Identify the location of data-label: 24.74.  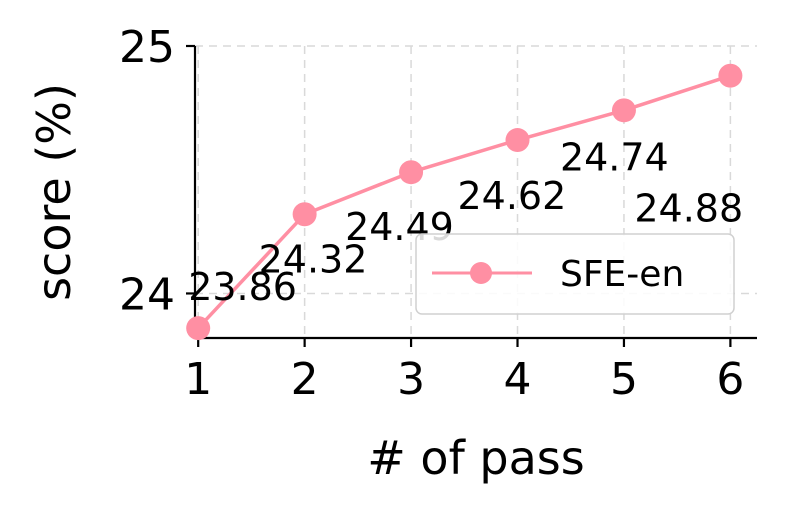
(614, 157).